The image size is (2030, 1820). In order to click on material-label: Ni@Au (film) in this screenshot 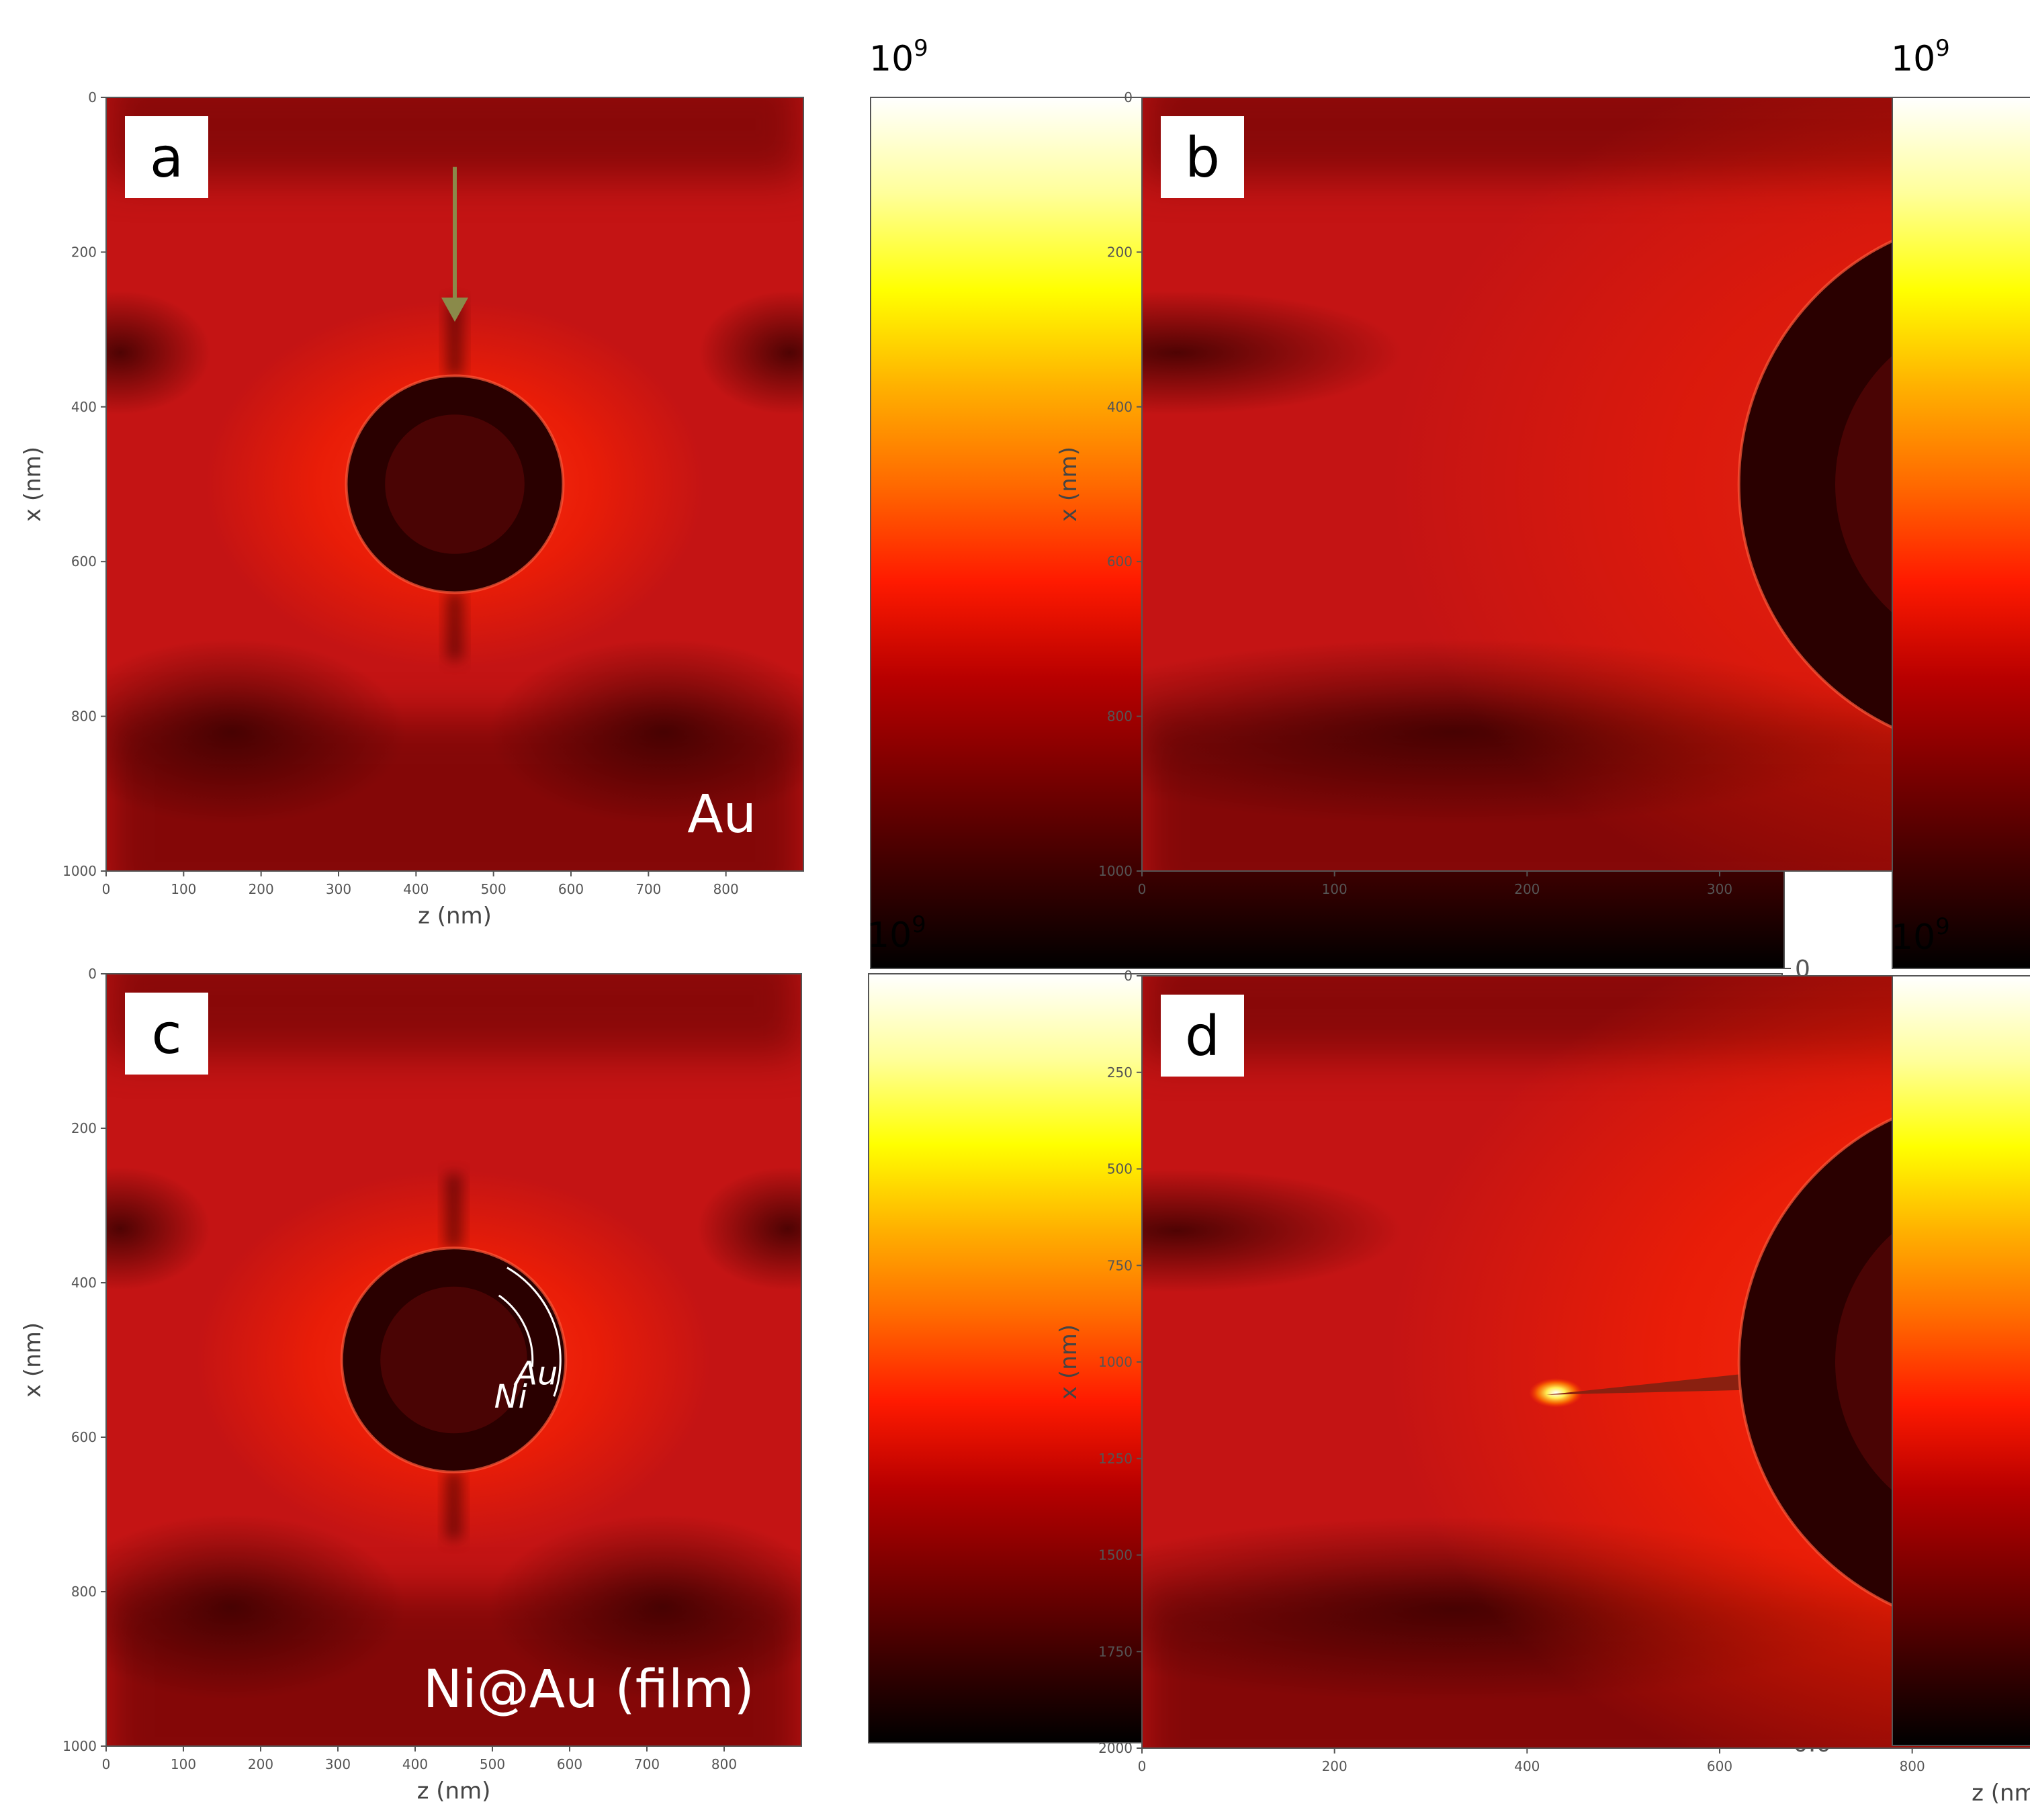, I will do `click(588, 1689)`.